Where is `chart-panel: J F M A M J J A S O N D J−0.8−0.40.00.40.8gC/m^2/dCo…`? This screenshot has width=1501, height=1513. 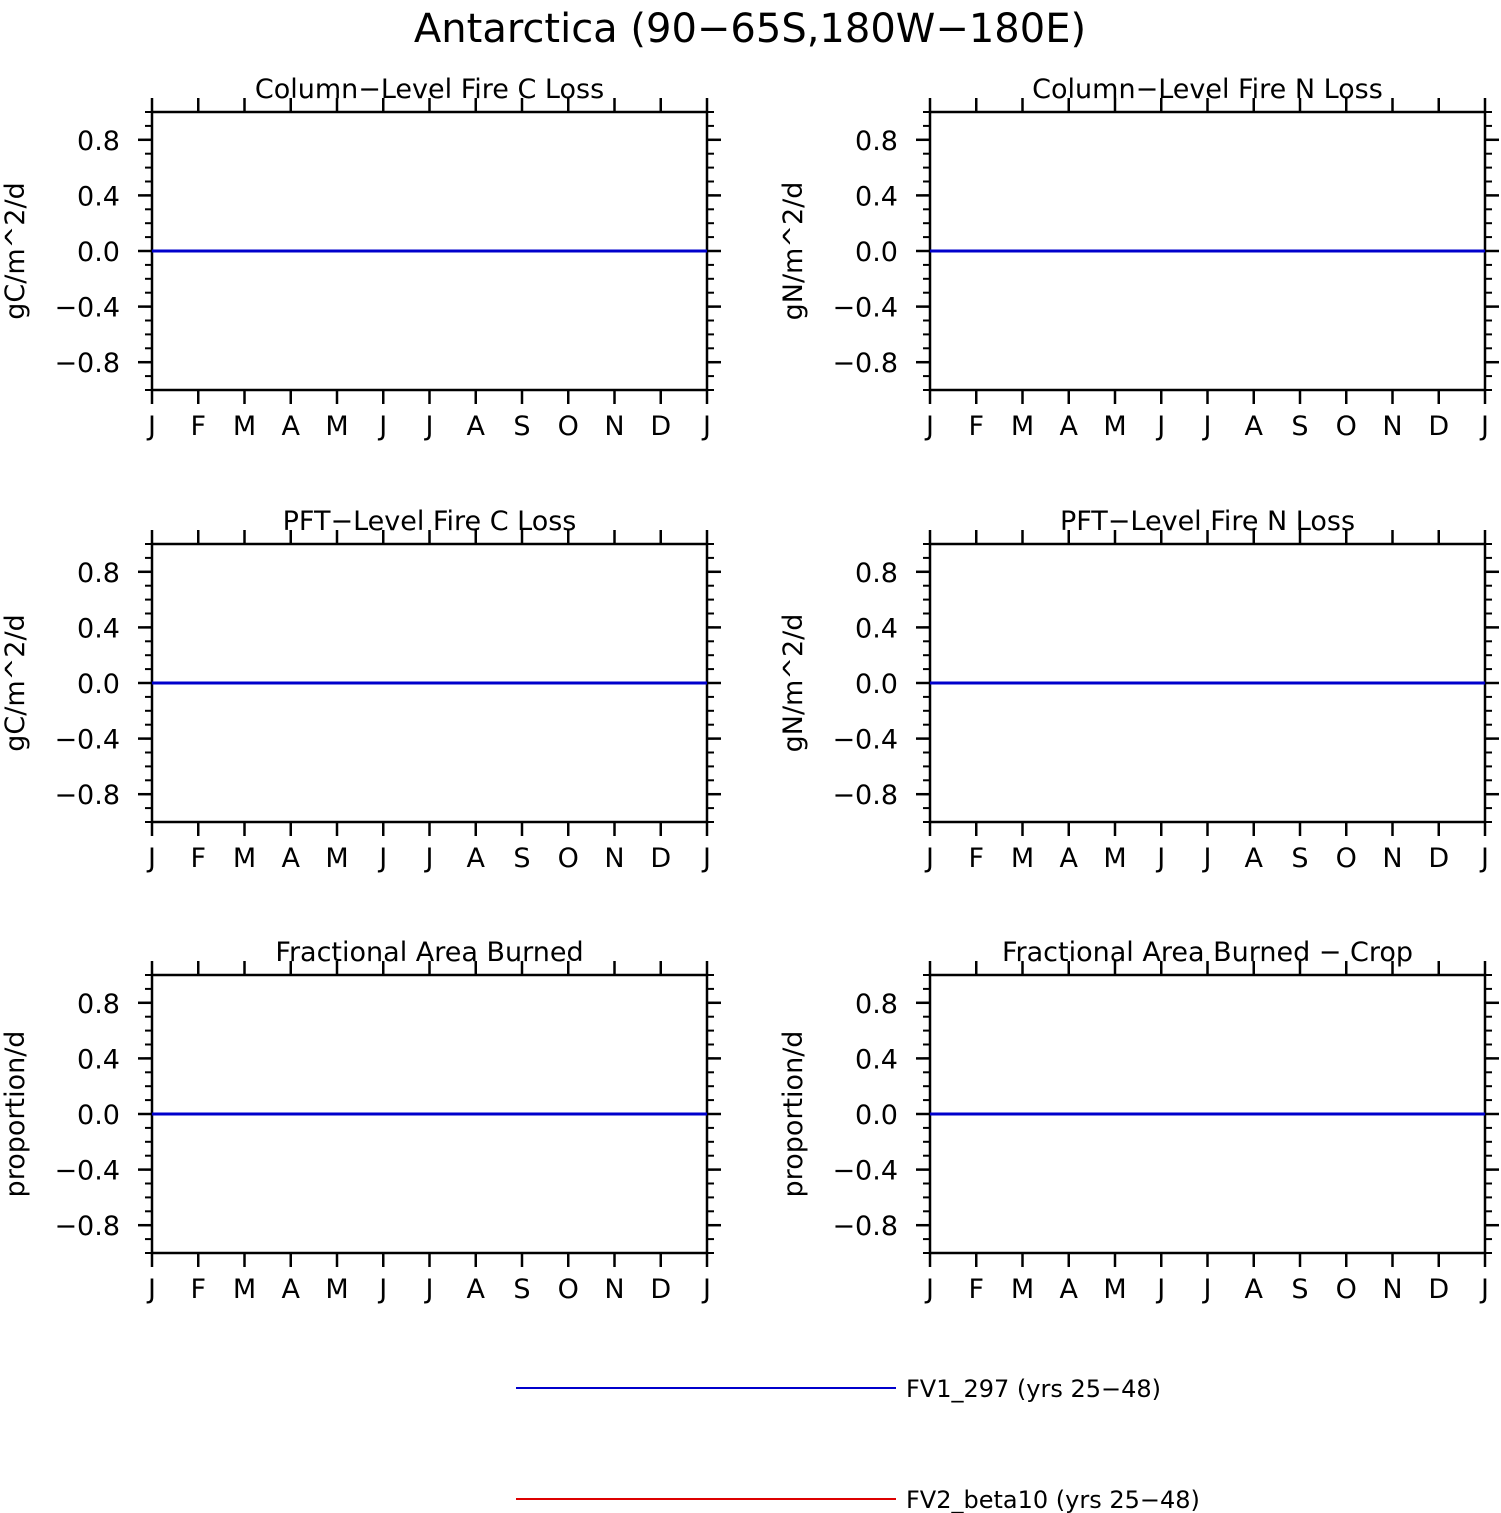
chart-panel: J F M A M J J A S O N D J−0.8−0.40.00.40.8gC/m^2/dCo… is located at coordinates (360, 258).